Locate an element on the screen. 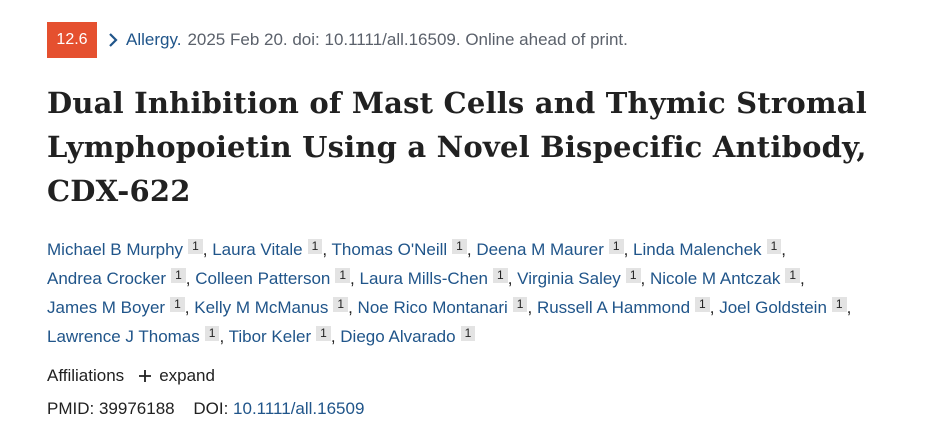 Image resolution: width=925 pixels, height=422 pixels. author-name-link: Deena M Maurer is located at coordinates (540, 249).